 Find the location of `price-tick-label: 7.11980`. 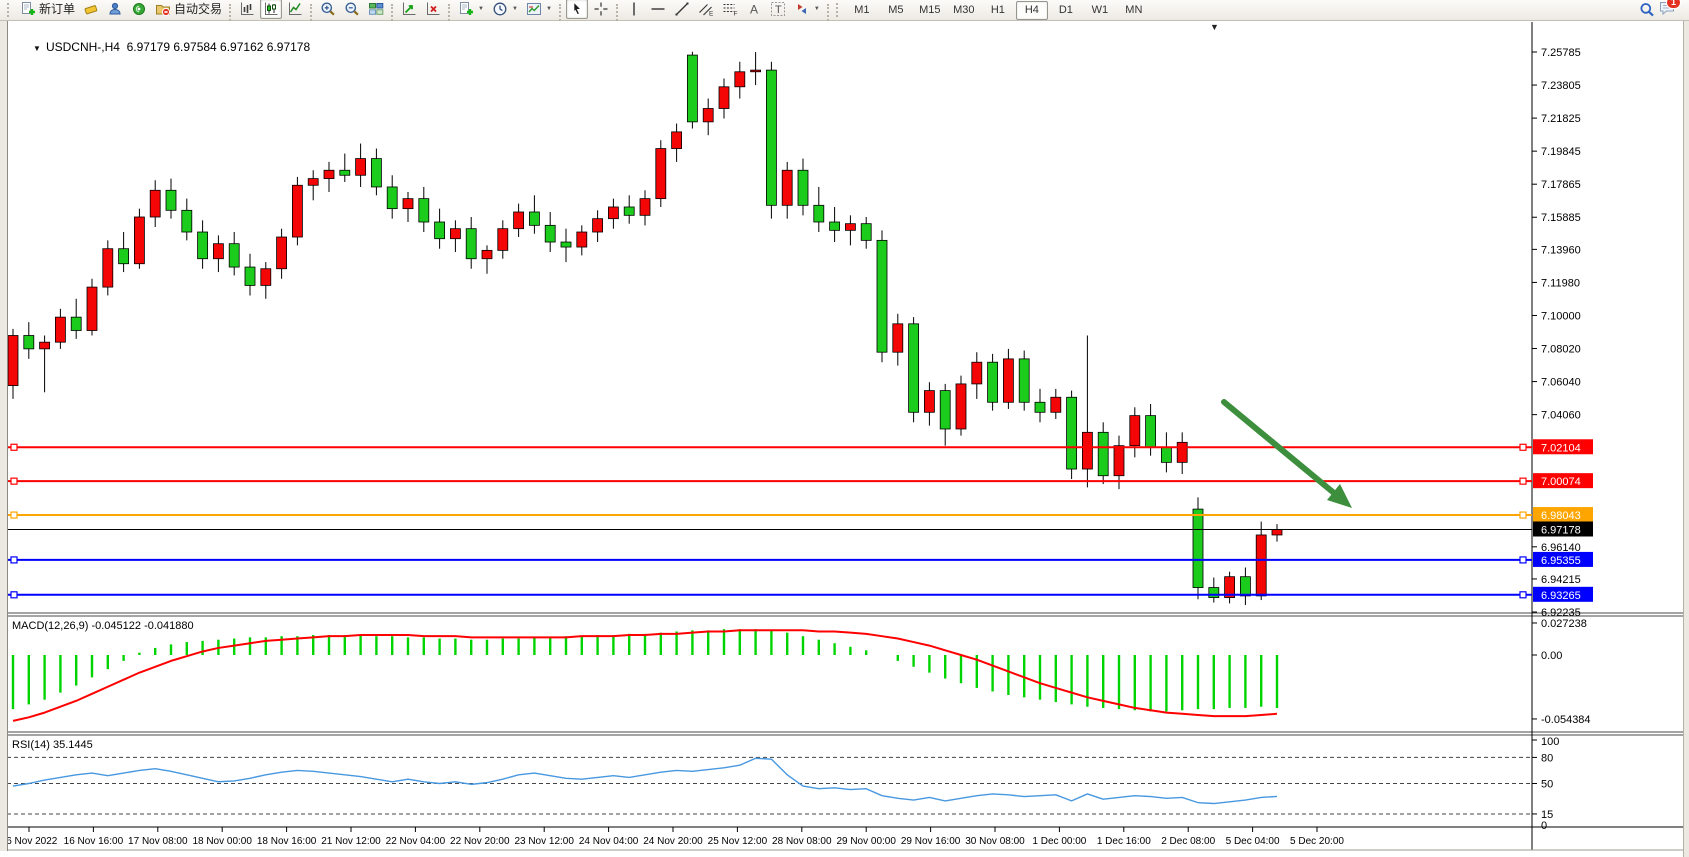

price-tick-label: 7.11980 is located at coordinates (1560, 283).